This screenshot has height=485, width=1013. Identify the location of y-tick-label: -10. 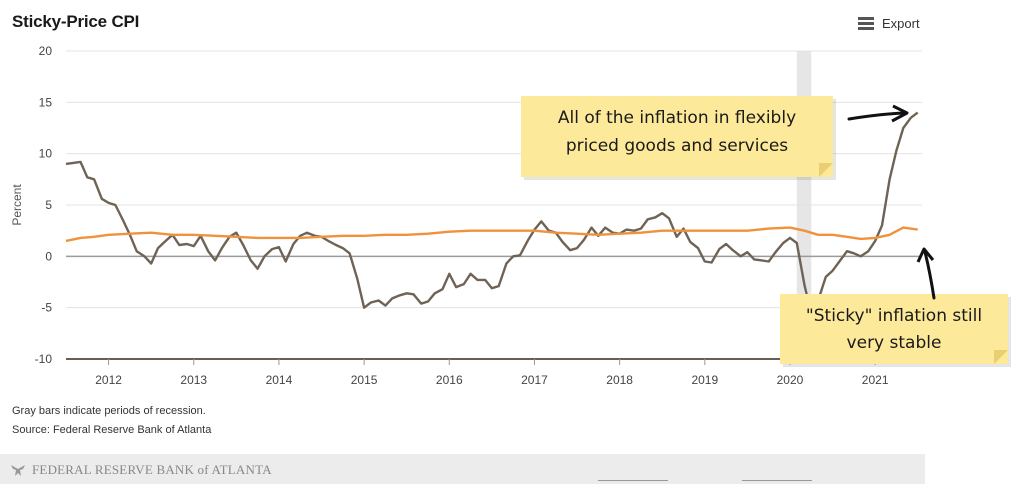
(44, 359).